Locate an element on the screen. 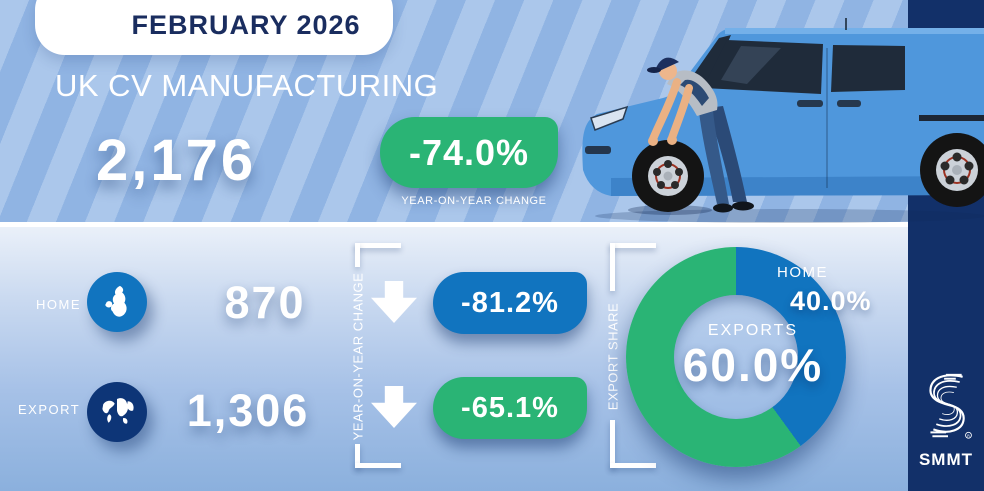 The width and height of the screenshot is (984, 491). donut-home-pct: 40.0% is located at coordinates (831, 301).